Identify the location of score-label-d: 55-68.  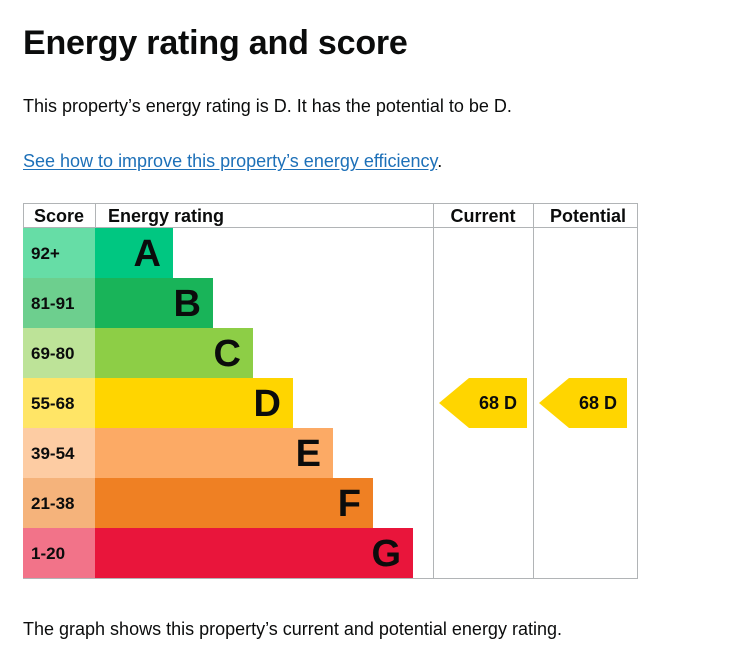
(52, 403).